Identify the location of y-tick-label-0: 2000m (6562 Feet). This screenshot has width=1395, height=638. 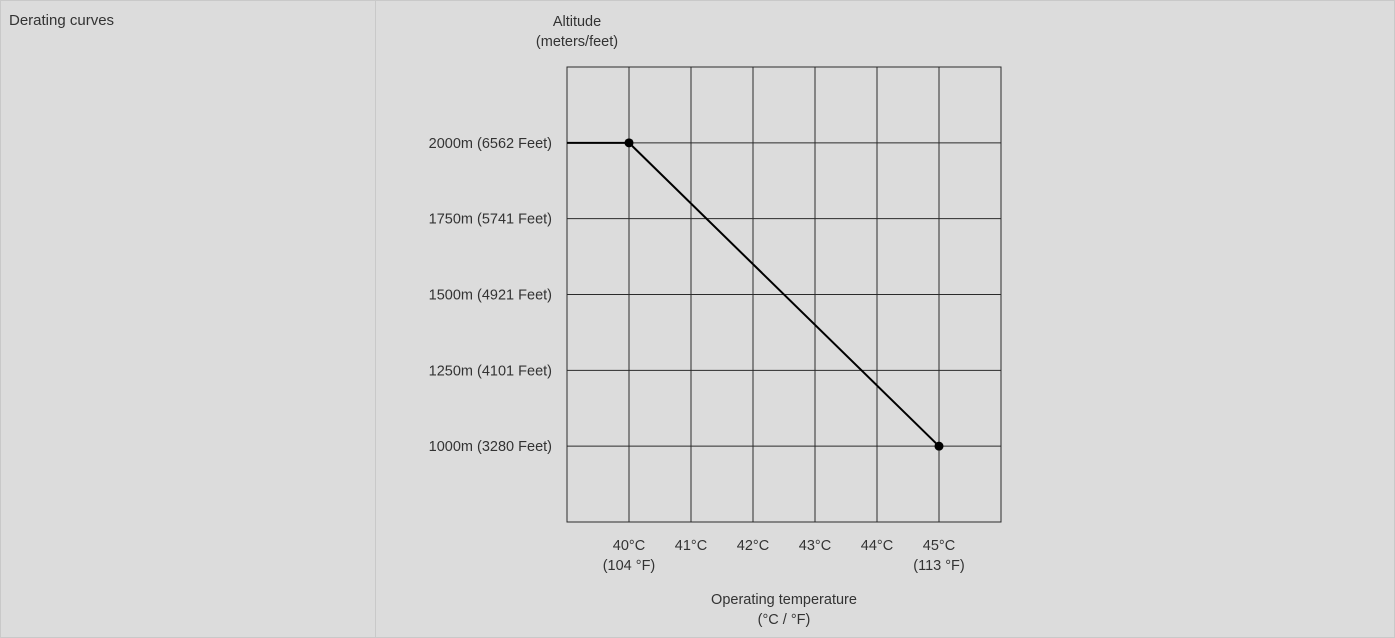
(490, 144).